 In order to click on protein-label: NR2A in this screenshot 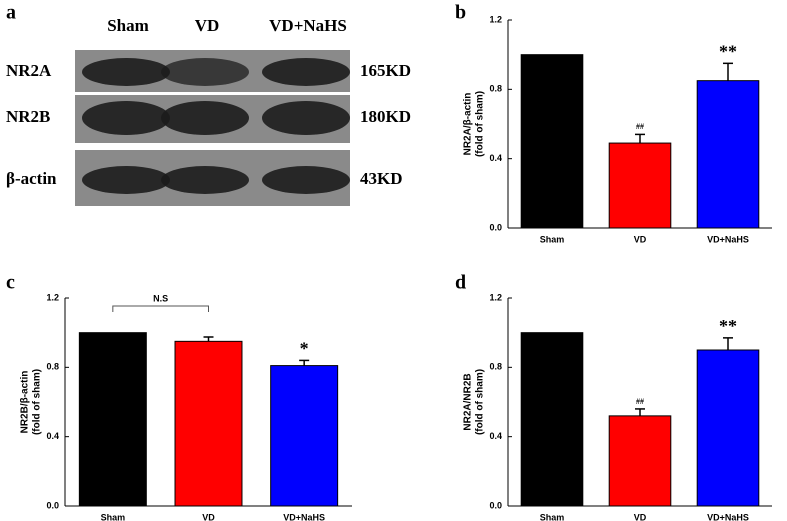, I will do `click(29, 70)`.